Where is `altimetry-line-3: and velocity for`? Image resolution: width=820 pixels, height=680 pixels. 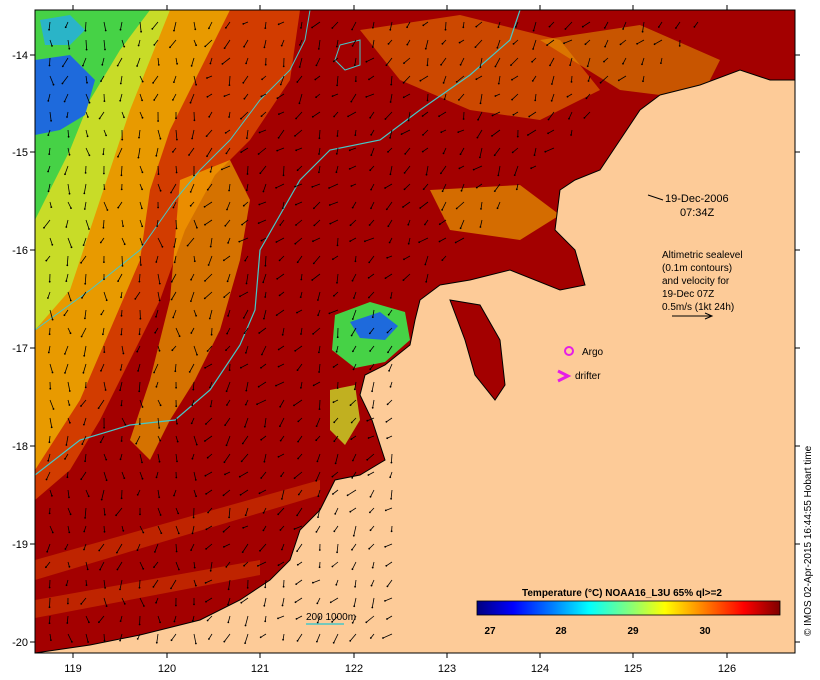 altimetry-line-3: and velocity for is located at coordinates (696, 281).